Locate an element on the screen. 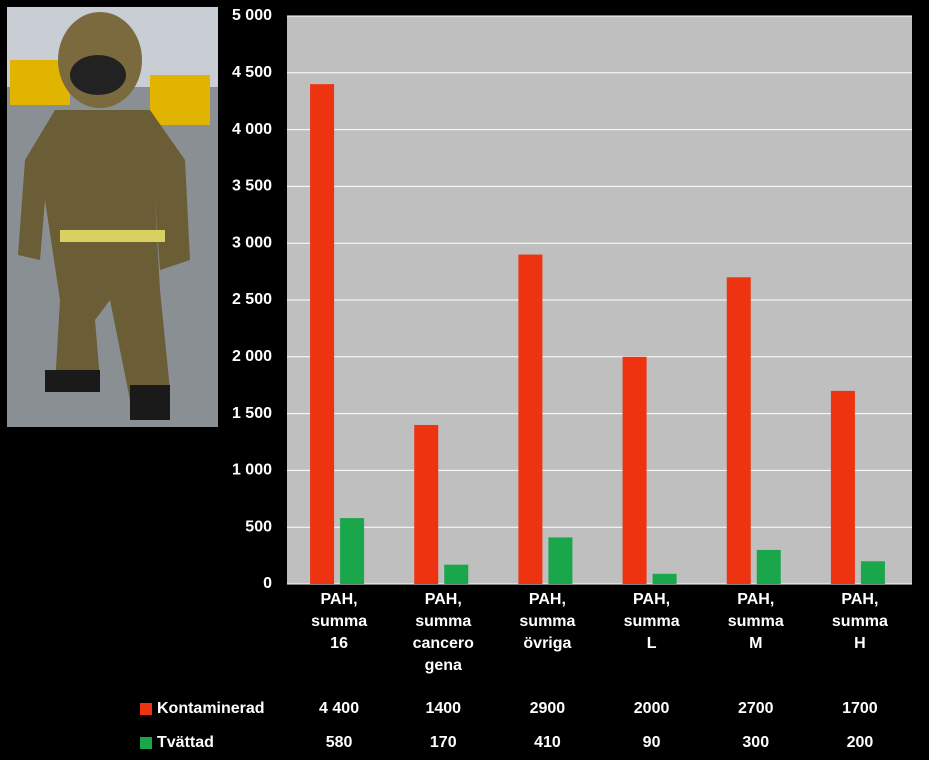 The image size is (929, 760). x-tick-label-box: PAH, summa H is located at coordinates (859, 621).